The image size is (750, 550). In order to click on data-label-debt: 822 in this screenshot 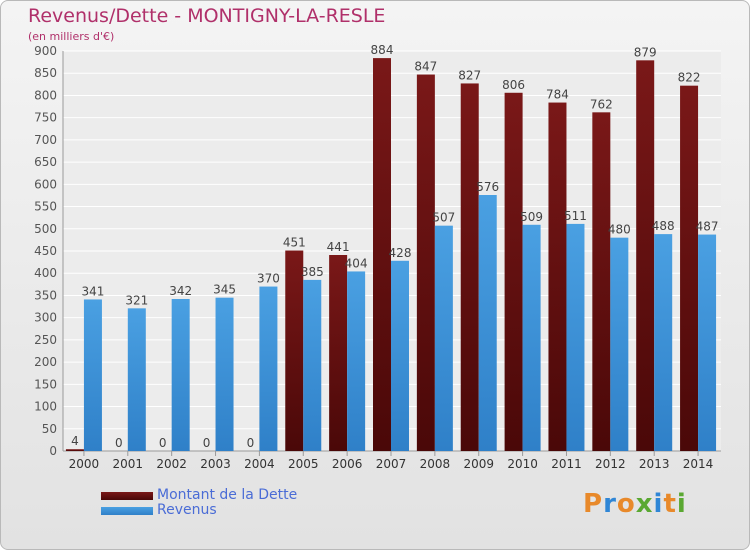, I will do `click(689, 78)`.